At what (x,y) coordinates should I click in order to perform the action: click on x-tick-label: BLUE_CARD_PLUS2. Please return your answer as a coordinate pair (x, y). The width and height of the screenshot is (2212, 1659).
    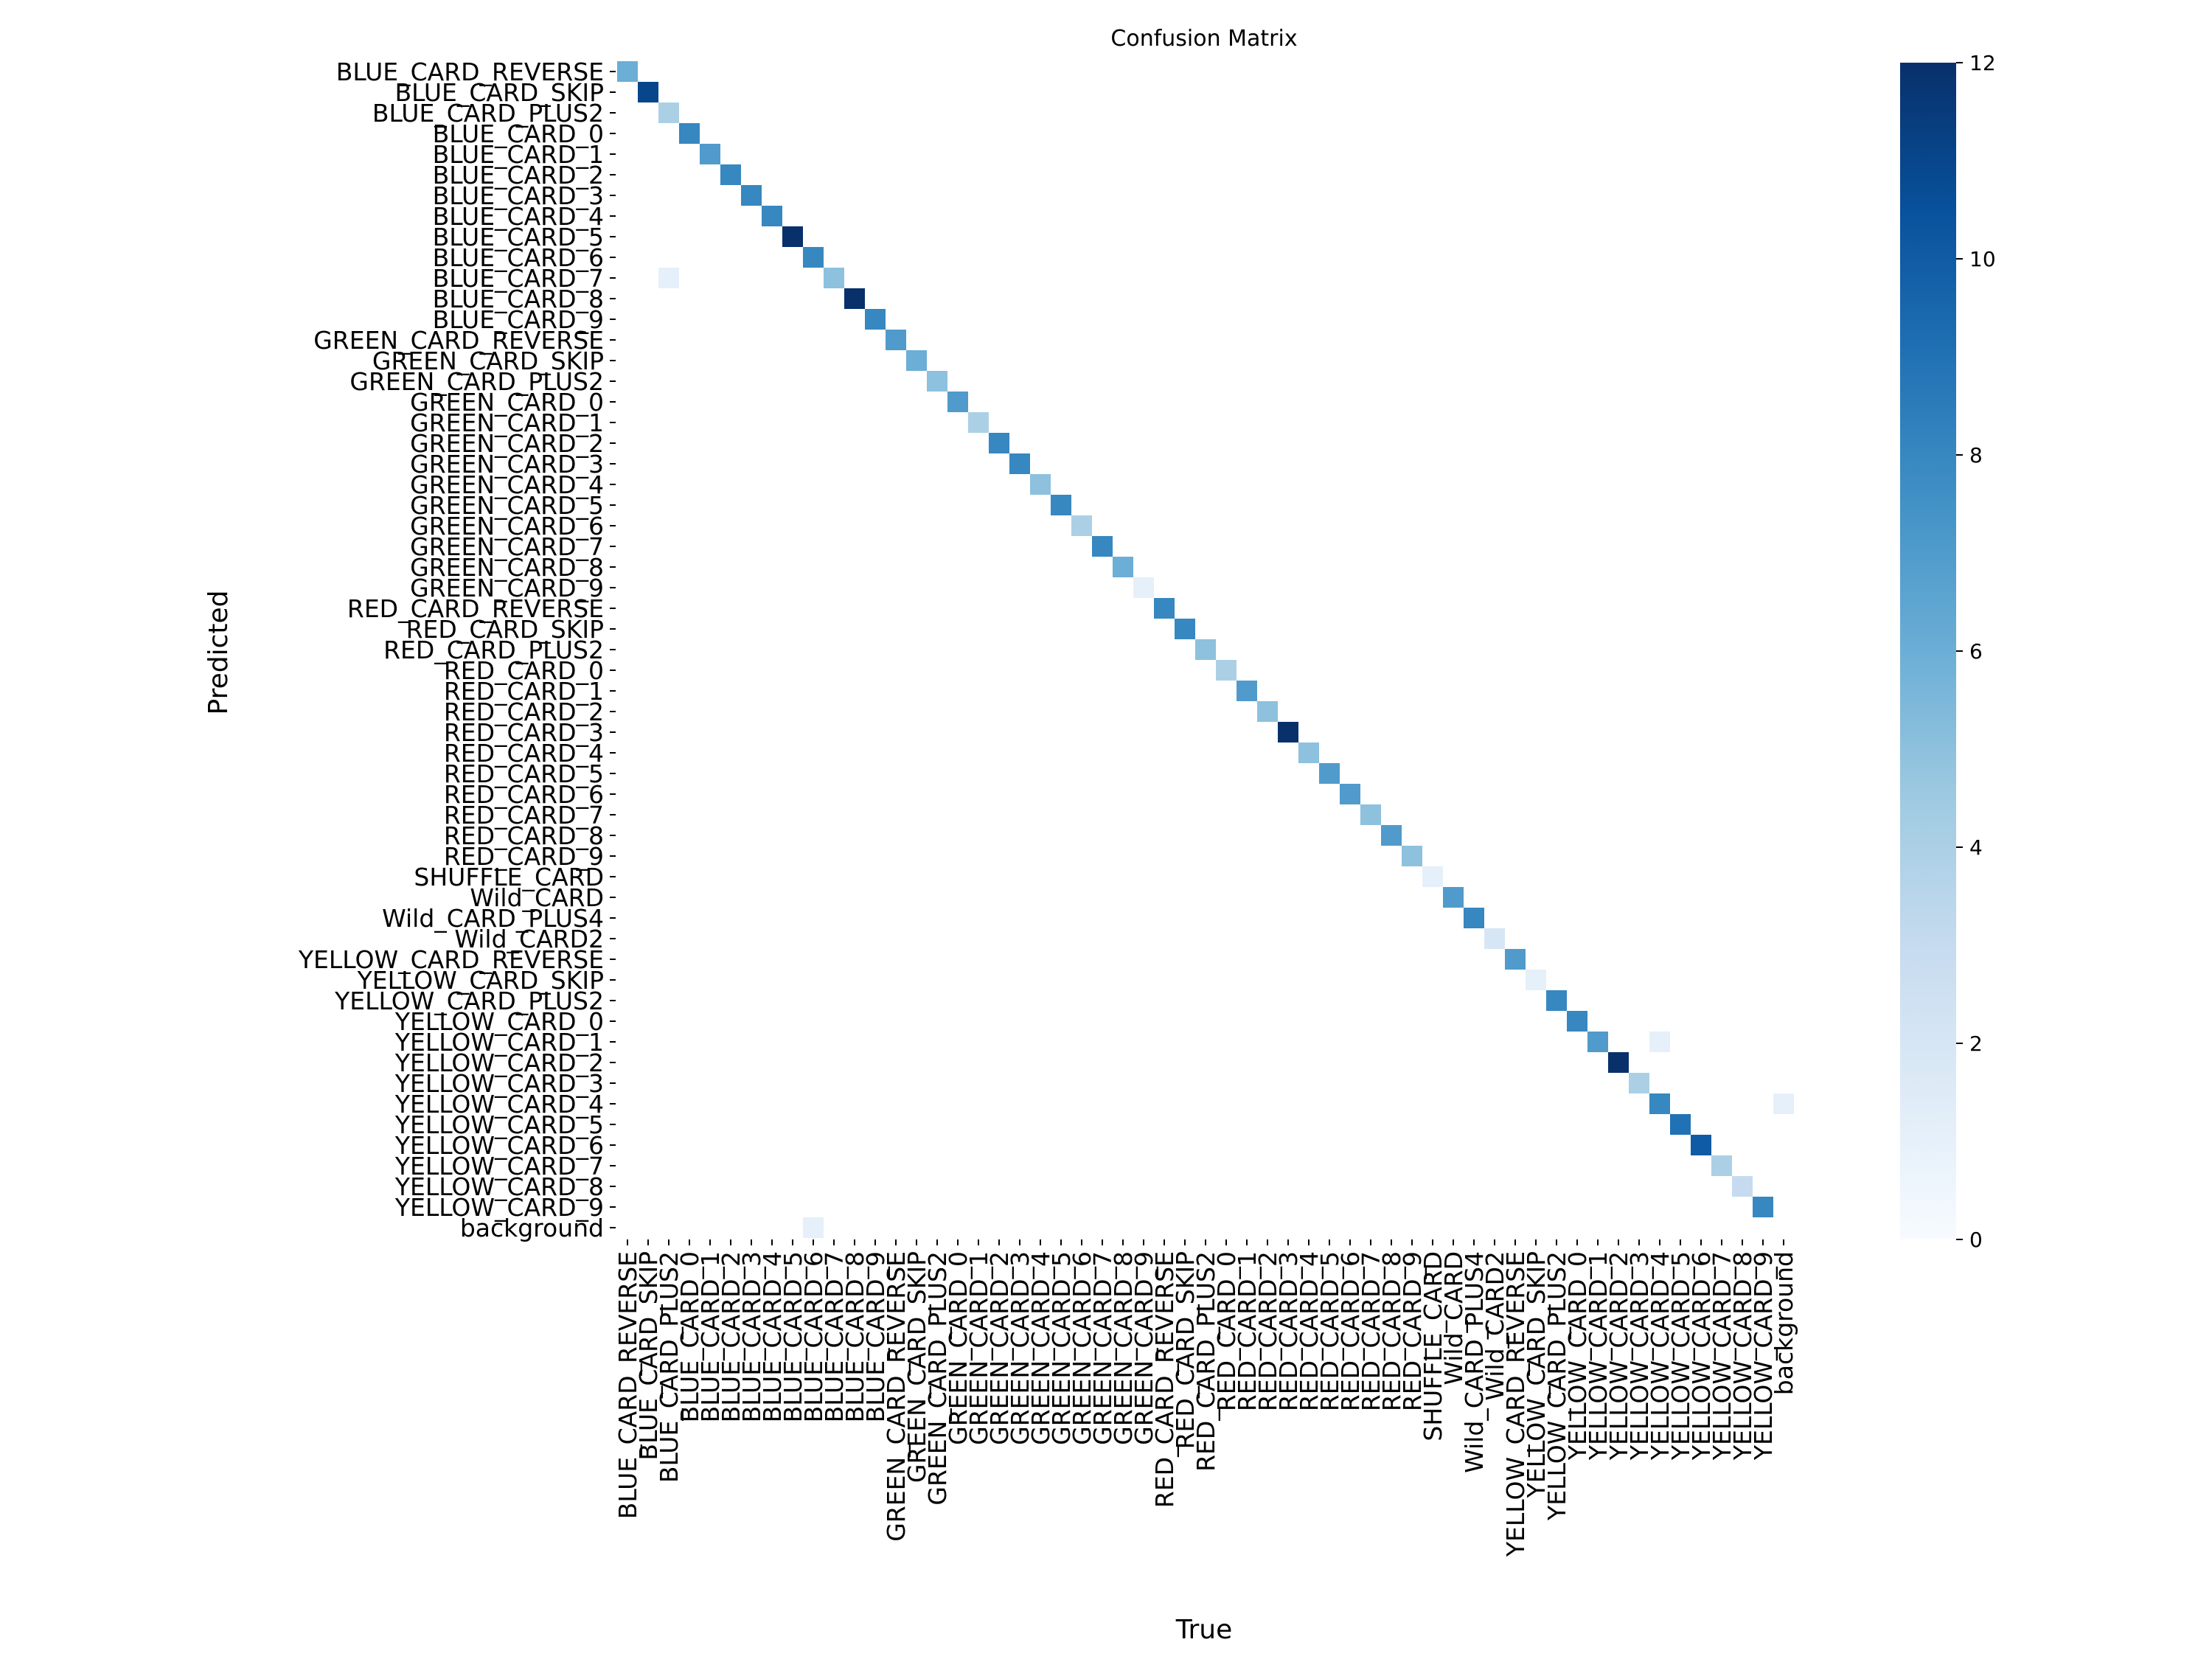
    Looking at the image, I should click on (669, 1367).